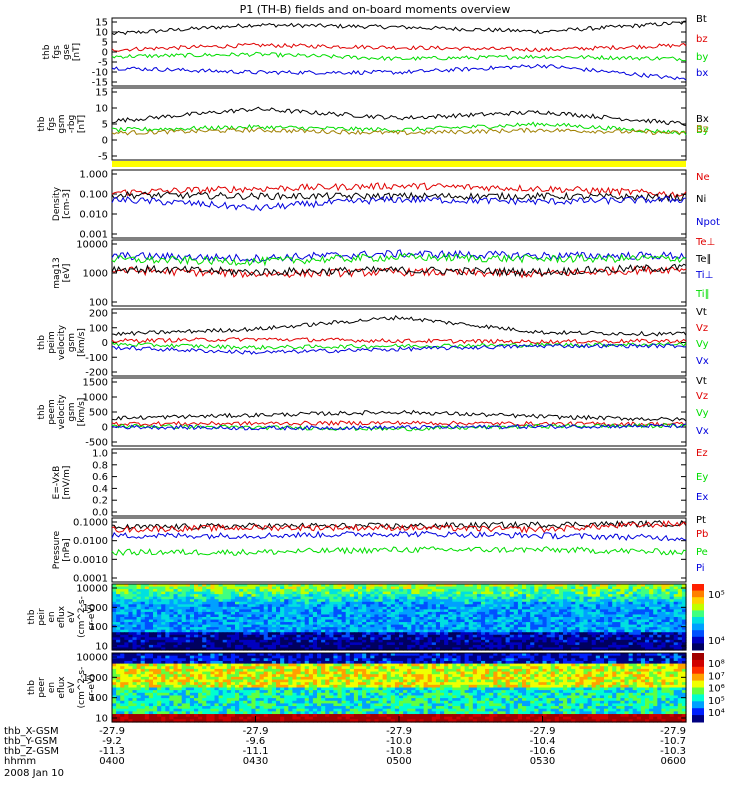 This screenshot has height=800, width=750. Describe the element at coordinates (399, 536) in the screenshot. I see `series-Pi` at that location.